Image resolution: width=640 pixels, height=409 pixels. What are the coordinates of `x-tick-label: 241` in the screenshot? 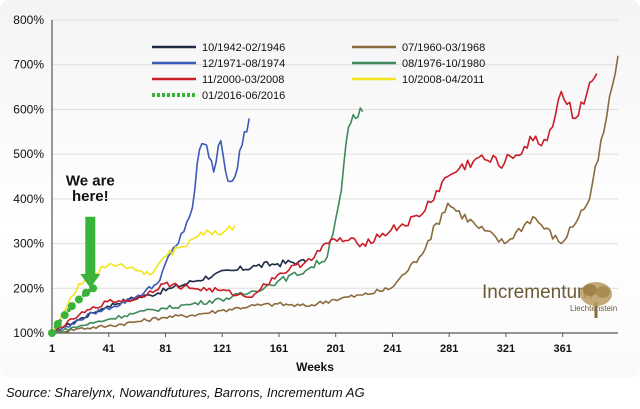 It's located at (392, 349).